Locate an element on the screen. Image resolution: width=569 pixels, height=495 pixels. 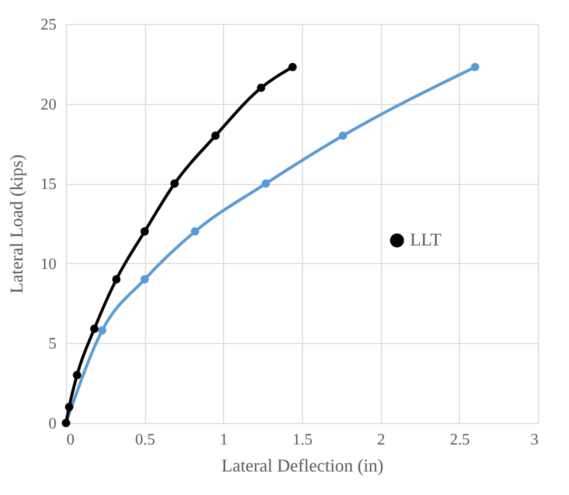
y-tick-label: 5 is located at coordinates (52, 344).